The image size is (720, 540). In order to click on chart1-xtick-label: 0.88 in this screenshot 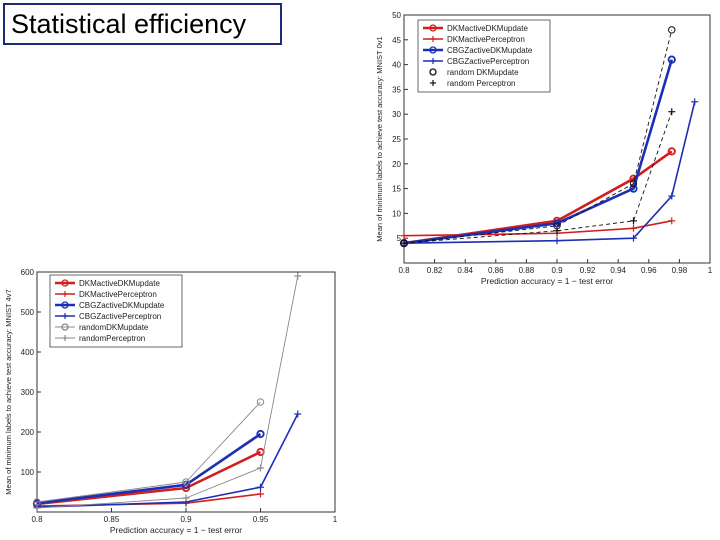, I will do `click(527, 270)`.